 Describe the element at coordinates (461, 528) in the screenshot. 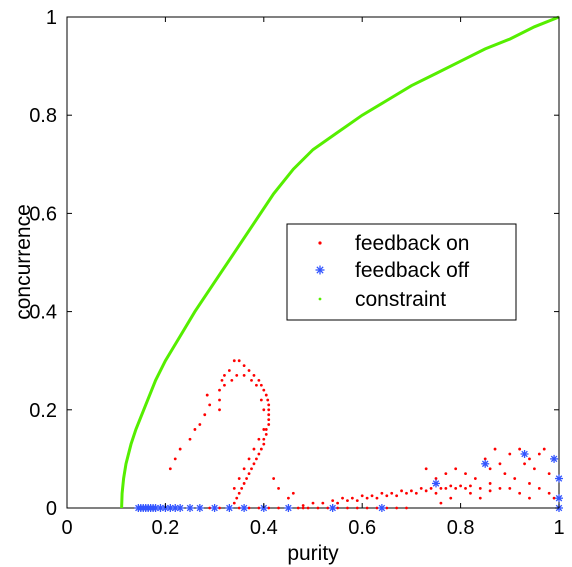

I see `x-tick-label: 0.8` at that location.